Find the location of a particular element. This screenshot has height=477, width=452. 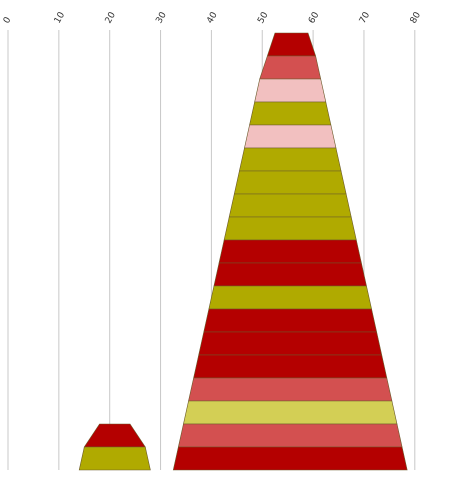

tick-label-40: 40 is located at coordinates (212, 17).